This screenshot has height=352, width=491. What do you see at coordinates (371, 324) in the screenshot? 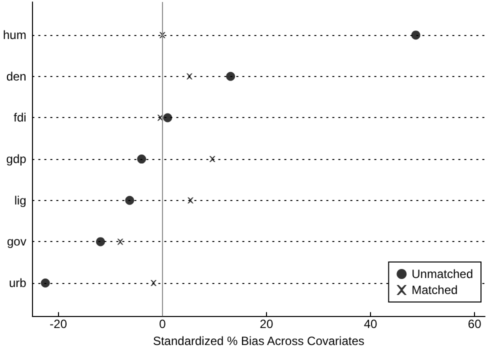
I see `x-tick-label: 40` at bounding box center [371, 324].